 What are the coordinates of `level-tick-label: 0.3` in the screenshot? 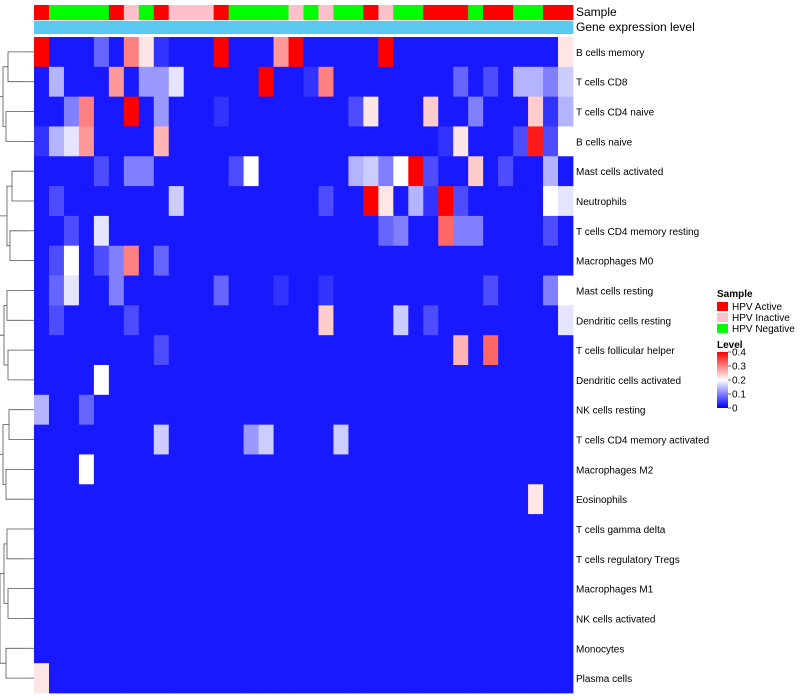 It's located at (739, 367).